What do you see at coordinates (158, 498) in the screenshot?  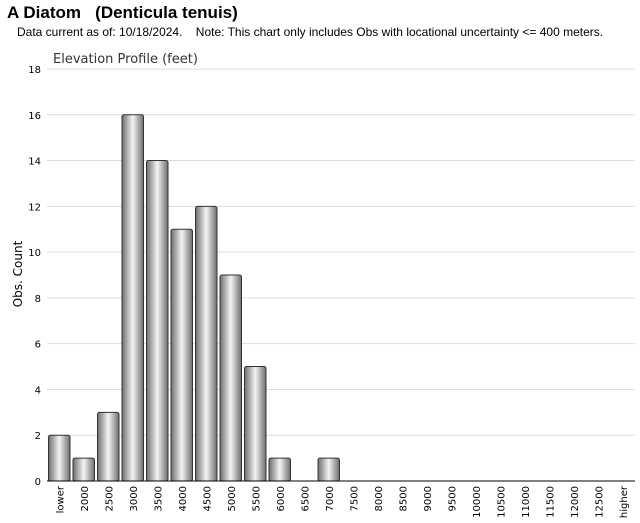 I see `x-tick-label: 3500` at bounding box center [158, 498].